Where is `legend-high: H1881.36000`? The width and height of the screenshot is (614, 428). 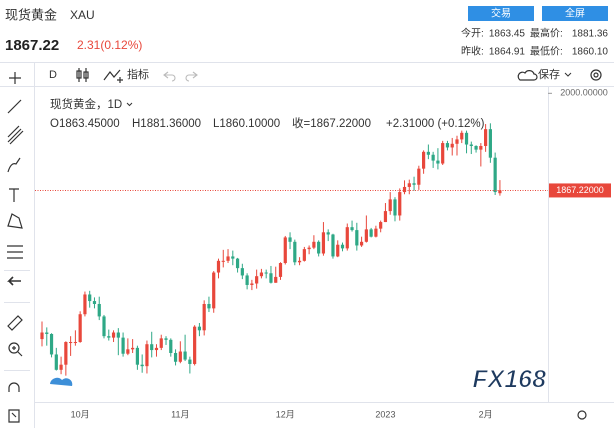
legend-high: H1881.36000 is located at coordinates (166, 124).